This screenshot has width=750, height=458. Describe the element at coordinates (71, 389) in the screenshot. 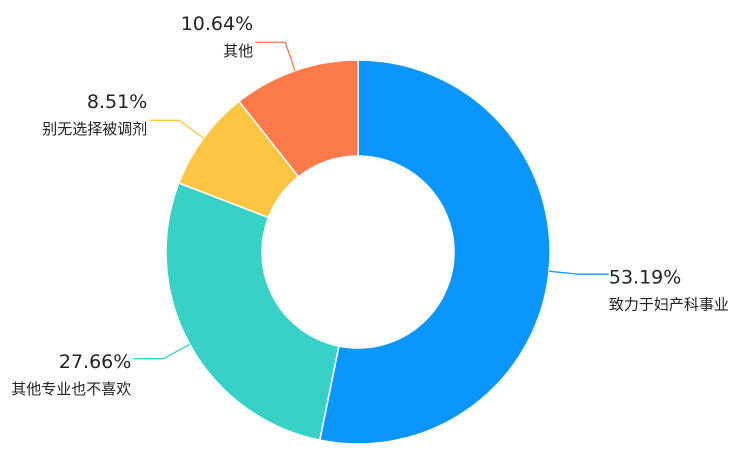

I see `category-label: 其他专业也不喜欢` at that location.